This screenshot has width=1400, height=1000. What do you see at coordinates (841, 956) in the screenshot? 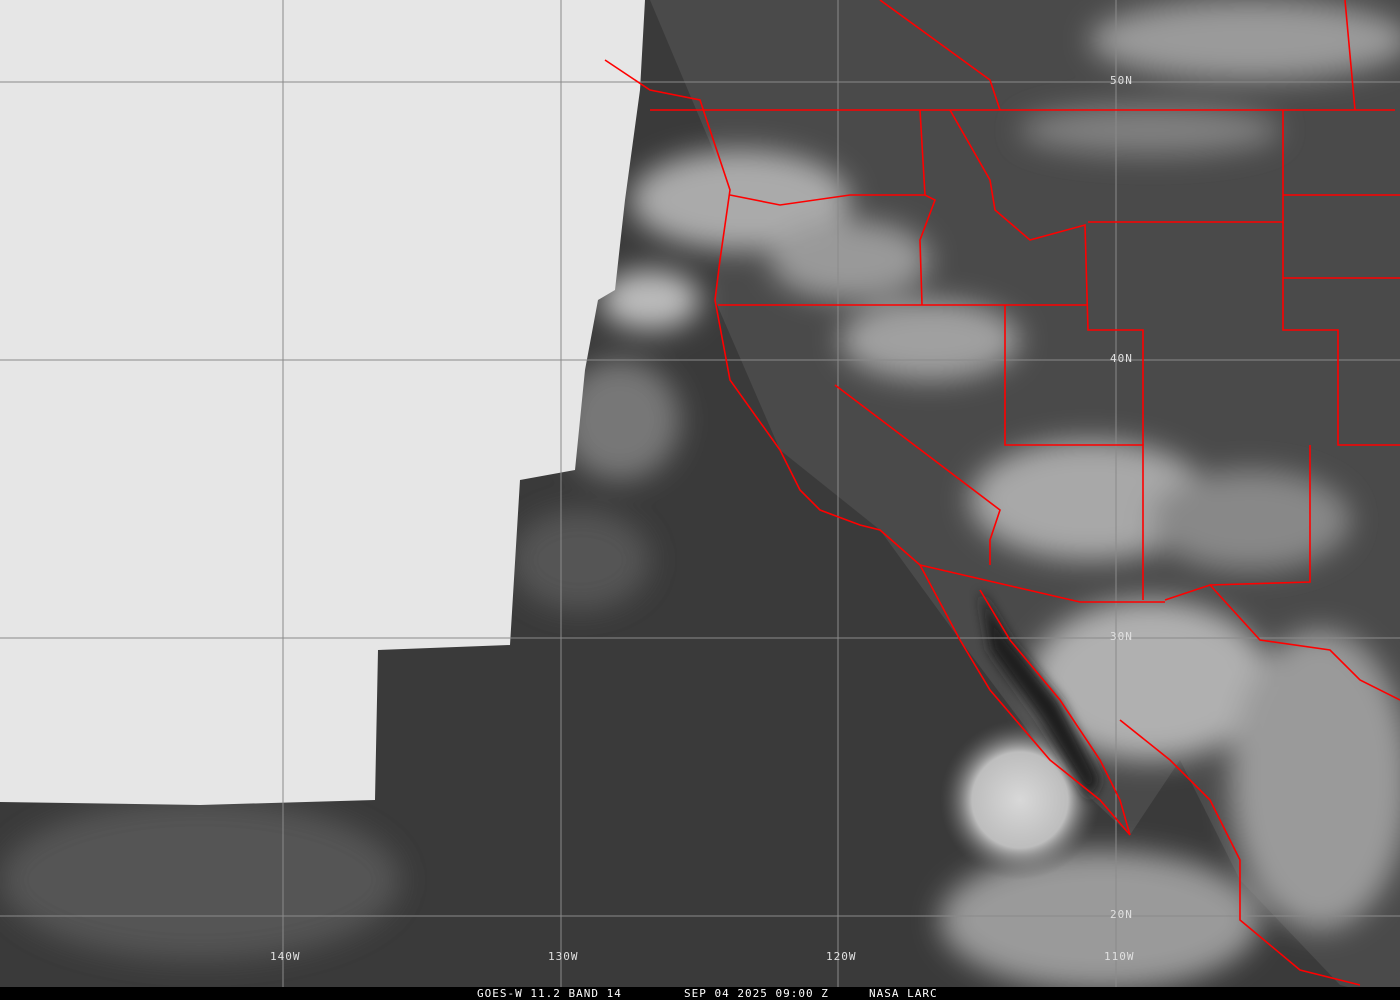
I see `lon-label-120w: 120W` at bounding box center [841, 956].